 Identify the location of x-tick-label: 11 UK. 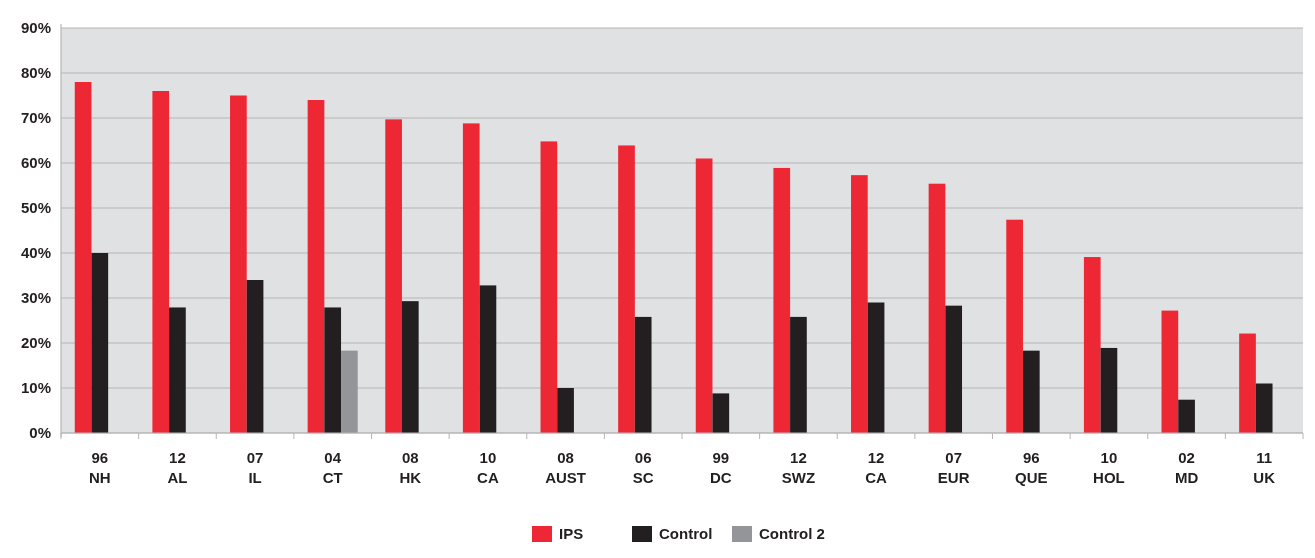
(1264, 467).